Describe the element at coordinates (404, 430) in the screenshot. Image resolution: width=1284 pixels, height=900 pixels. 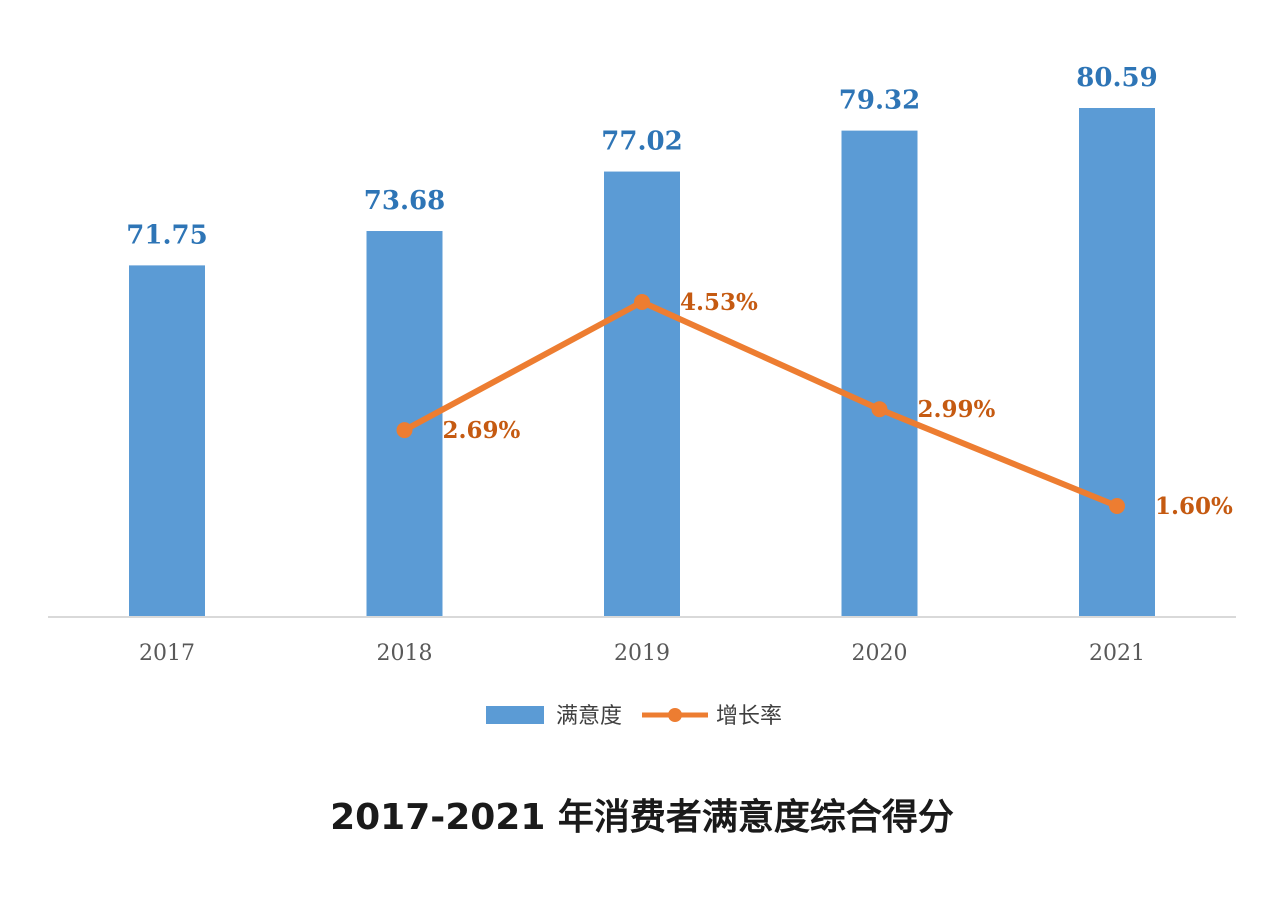
I see `growth-point-2018` at that location.